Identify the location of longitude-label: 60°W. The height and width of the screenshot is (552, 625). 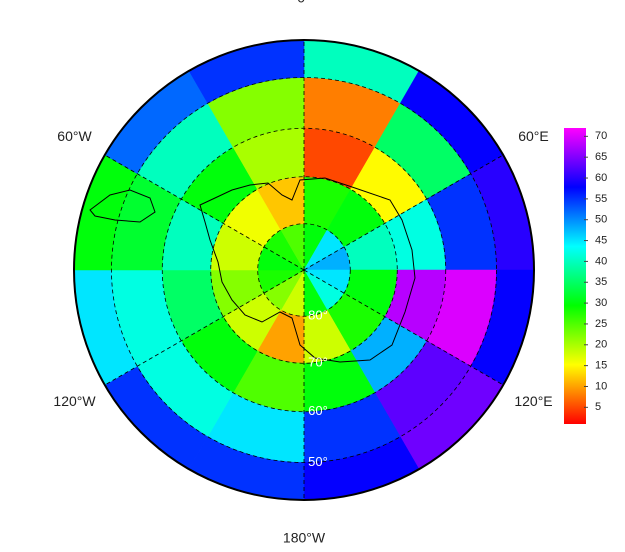
(74, 136).